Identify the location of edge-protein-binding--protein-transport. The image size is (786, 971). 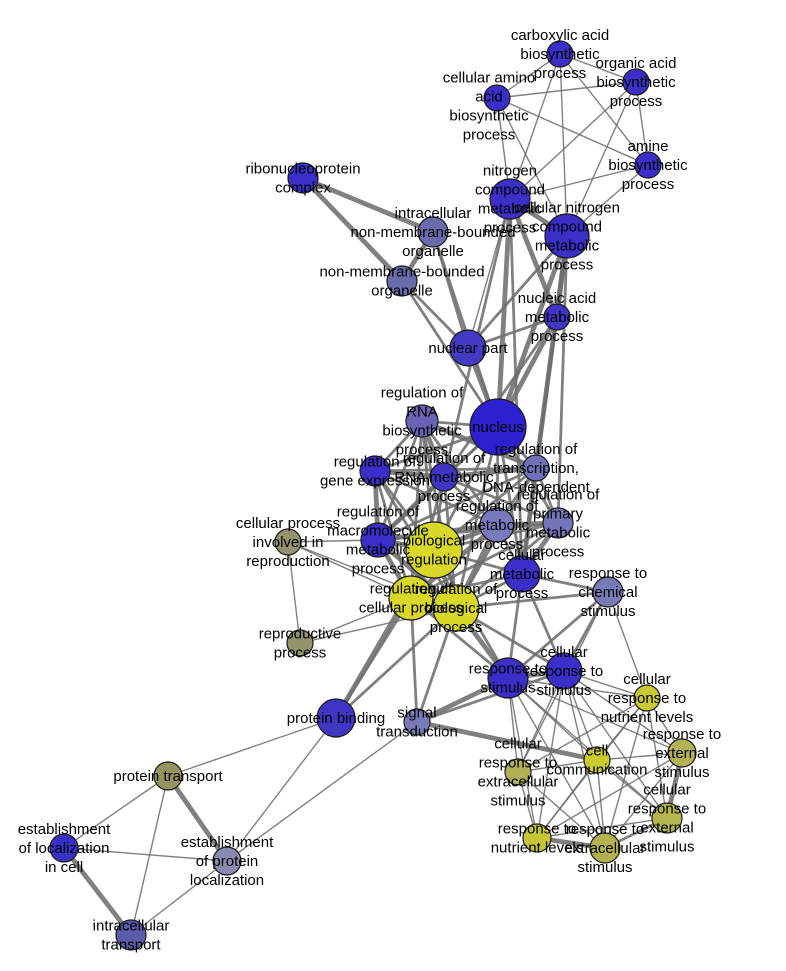
(252, 747).